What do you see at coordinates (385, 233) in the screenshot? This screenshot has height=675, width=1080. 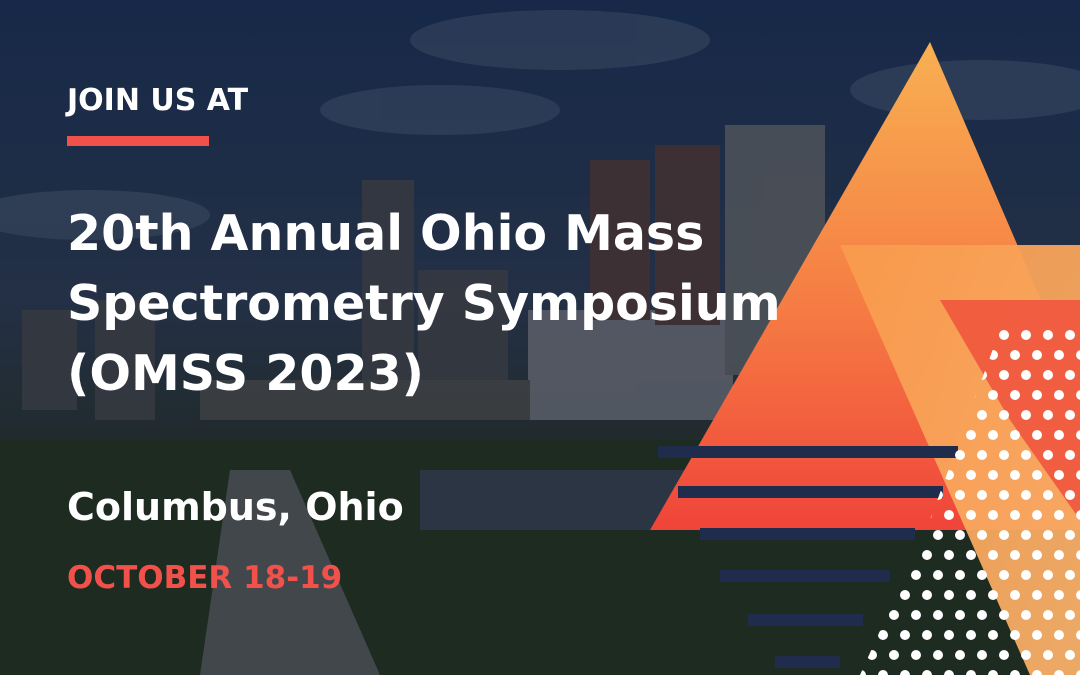 I see `title-line: 20th Annual Ohio Mass` at bounding box center [385, 233].